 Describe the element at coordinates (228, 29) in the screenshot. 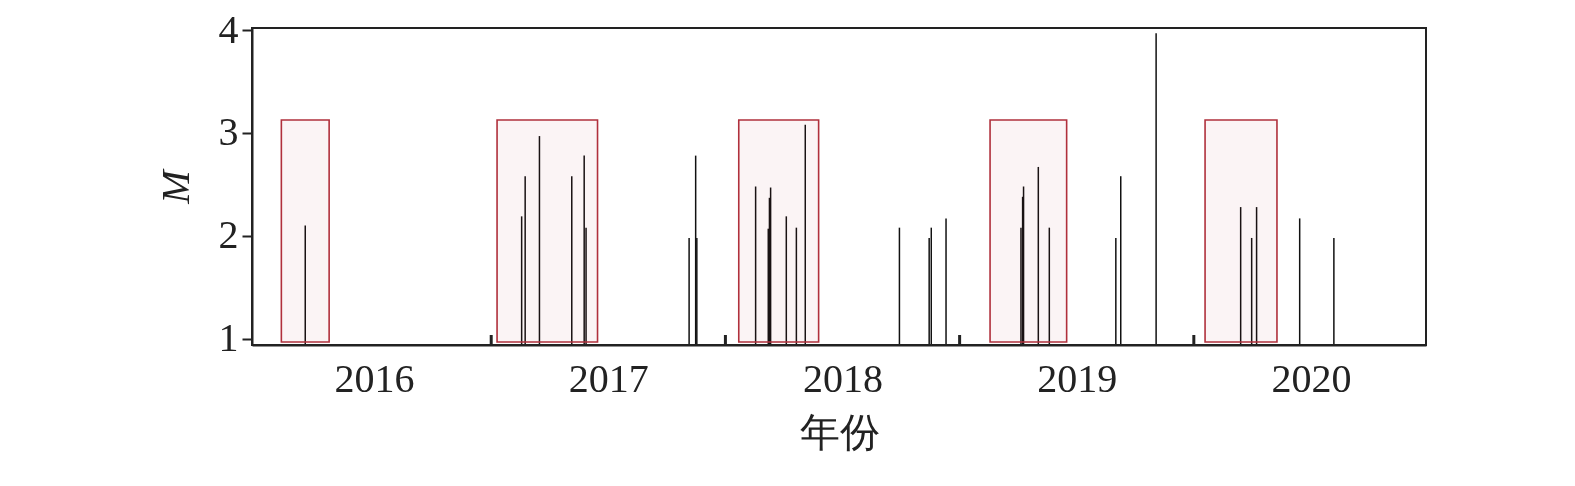

I see `y-tick-label: 4` at that location.